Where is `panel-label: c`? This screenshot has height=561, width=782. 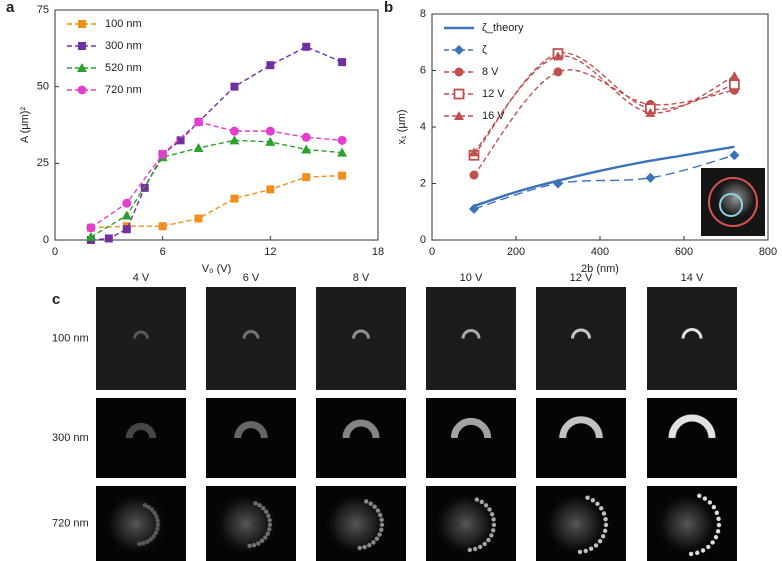 panel-label: c is located at coordinates (56, 299).